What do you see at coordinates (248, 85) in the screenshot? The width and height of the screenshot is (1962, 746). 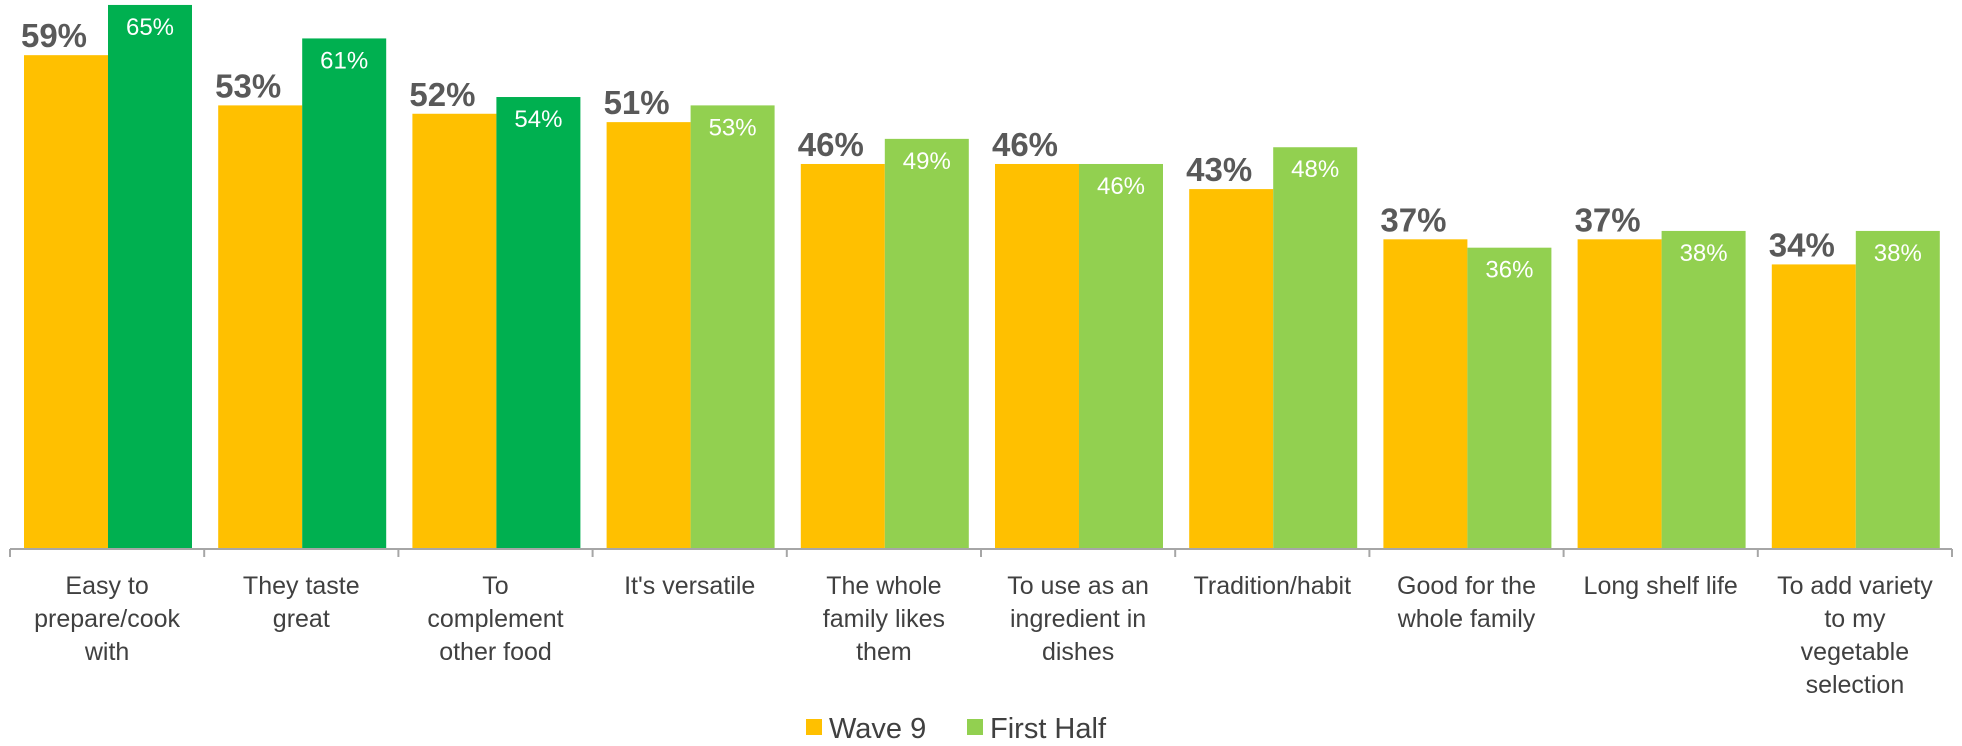 I see `value-label-wave-9: 53%` at bounding box center [248, 85].